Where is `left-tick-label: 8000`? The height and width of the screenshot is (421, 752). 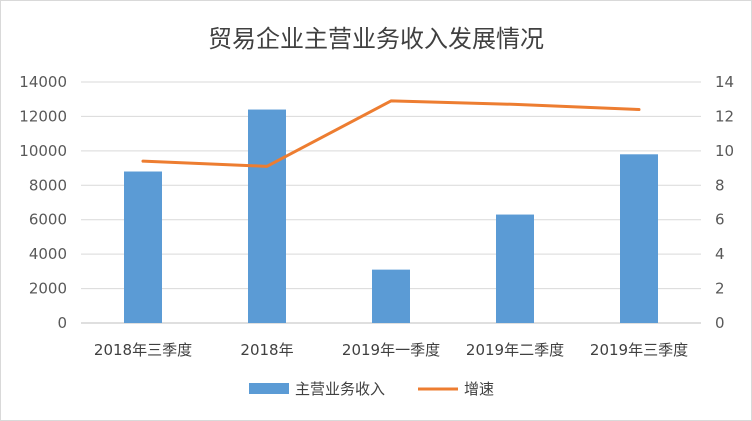 left-tick-label: 8000 is located at coordinates (48, 185).